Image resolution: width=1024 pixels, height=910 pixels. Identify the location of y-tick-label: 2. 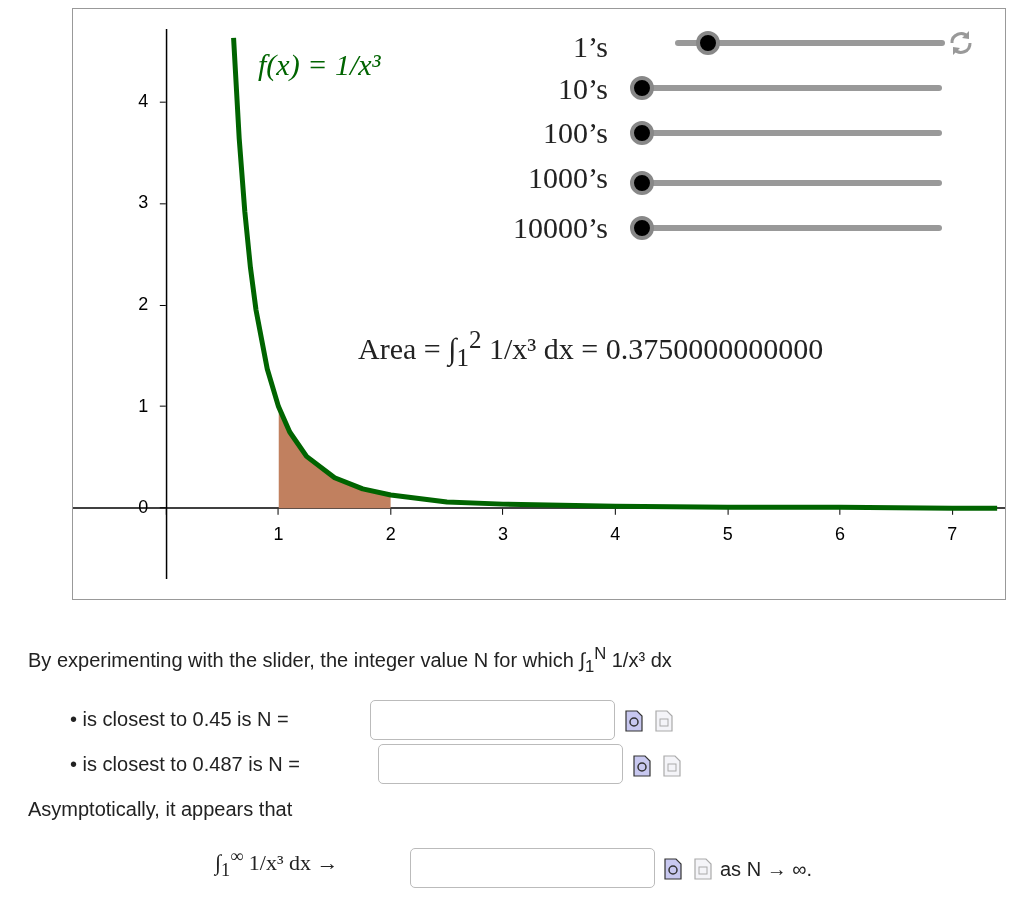
(152, 303).